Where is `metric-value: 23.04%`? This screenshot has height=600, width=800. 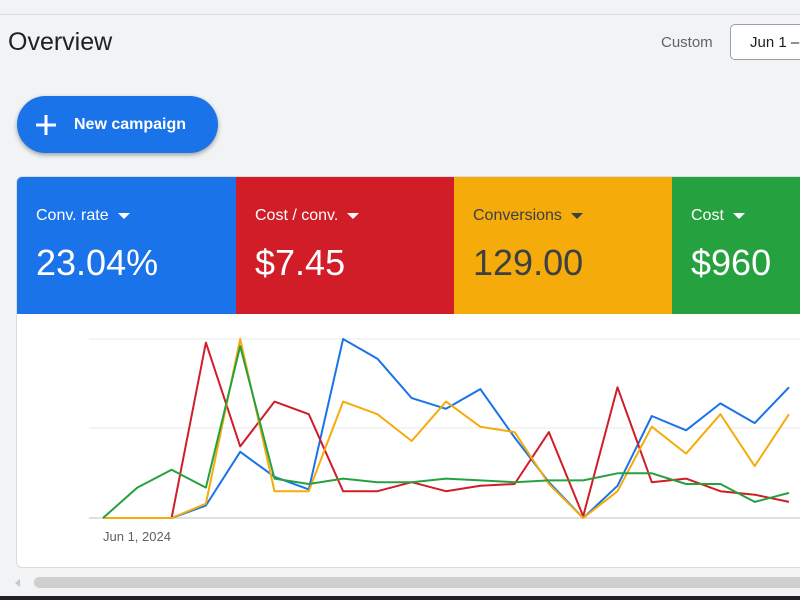 metric-value: 23.04% is located at coordinates (97, 262).